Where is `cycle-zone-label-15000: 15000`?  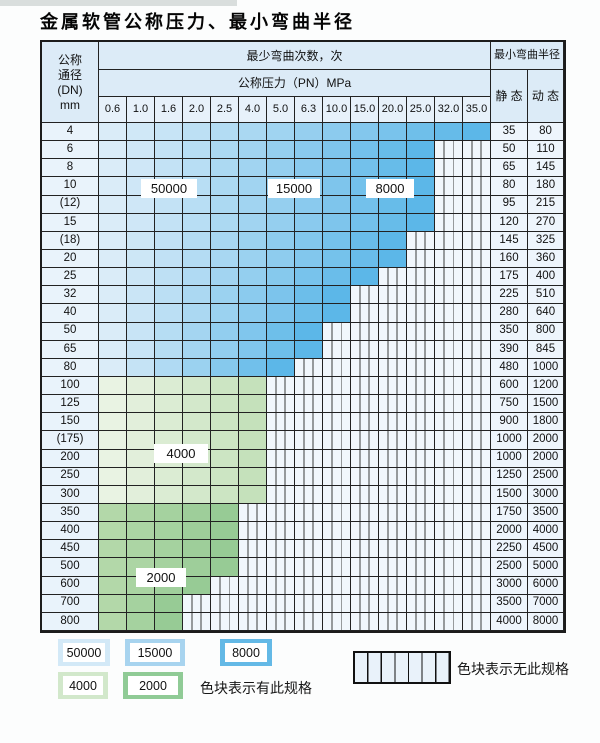
cycle-zone-label-15000: 15000 is located at coordinates (294, 188).